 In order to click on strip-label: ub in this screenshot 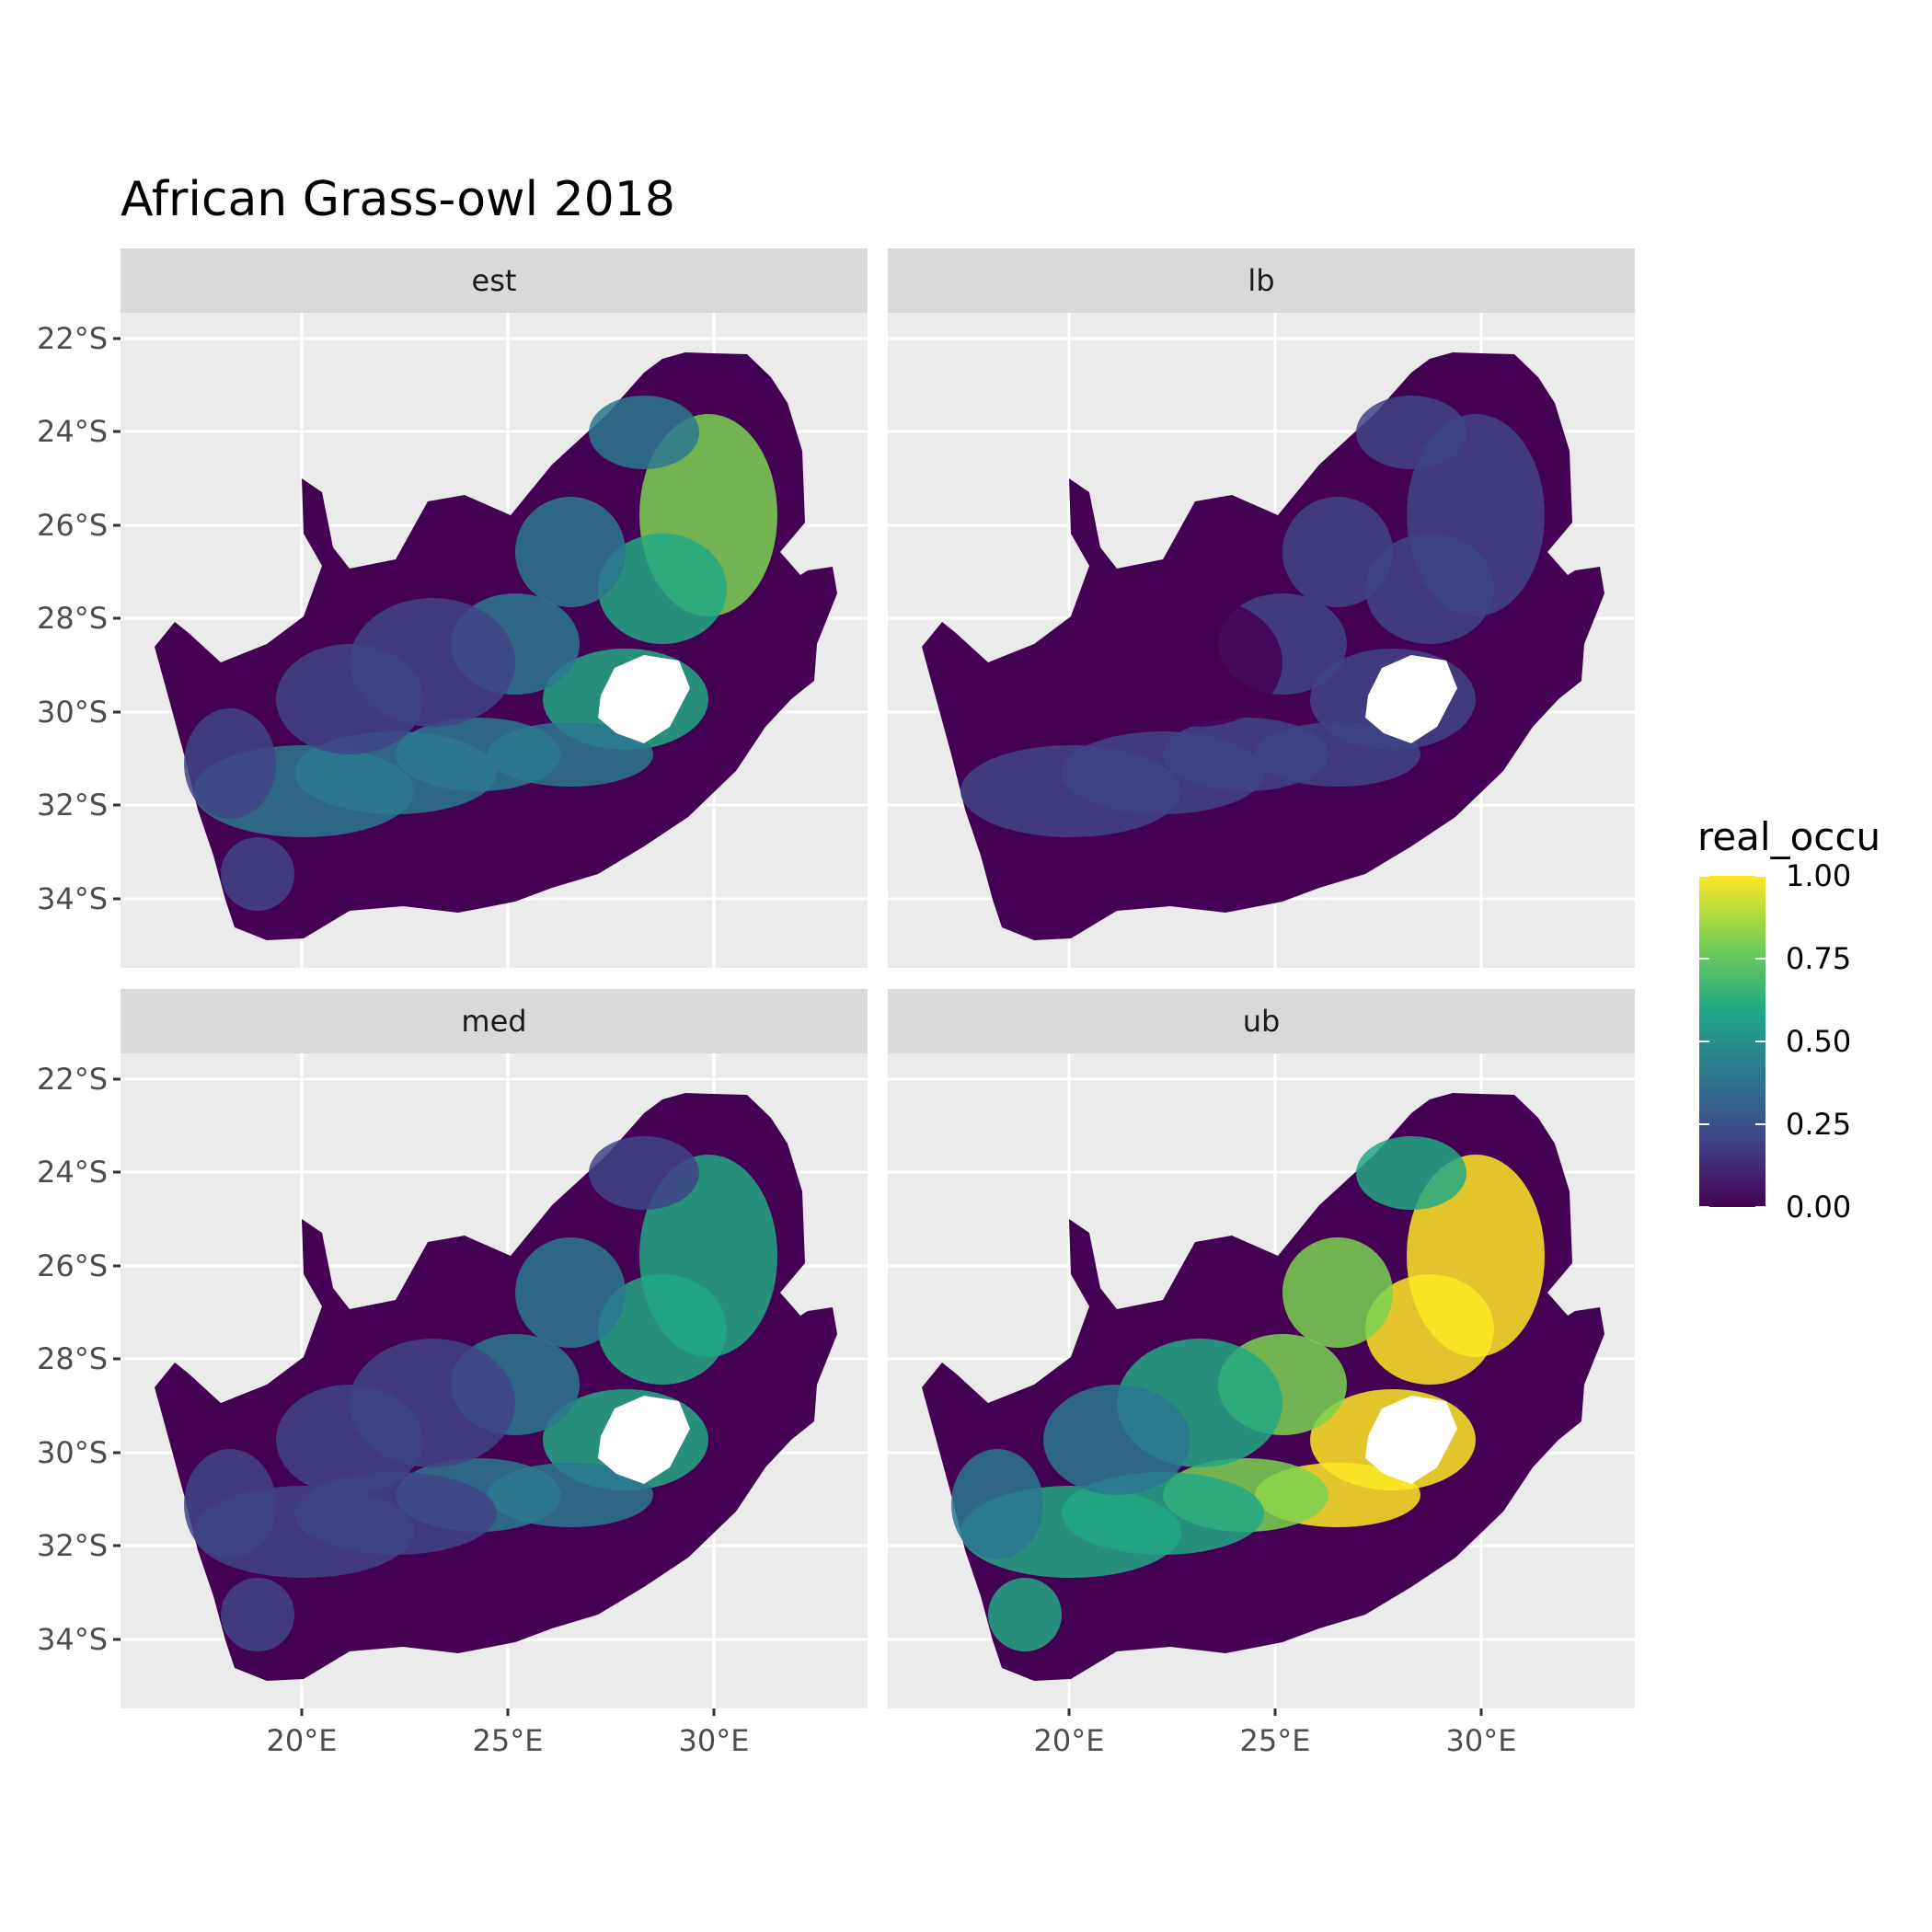, I will do `click(1262, 1021)`.